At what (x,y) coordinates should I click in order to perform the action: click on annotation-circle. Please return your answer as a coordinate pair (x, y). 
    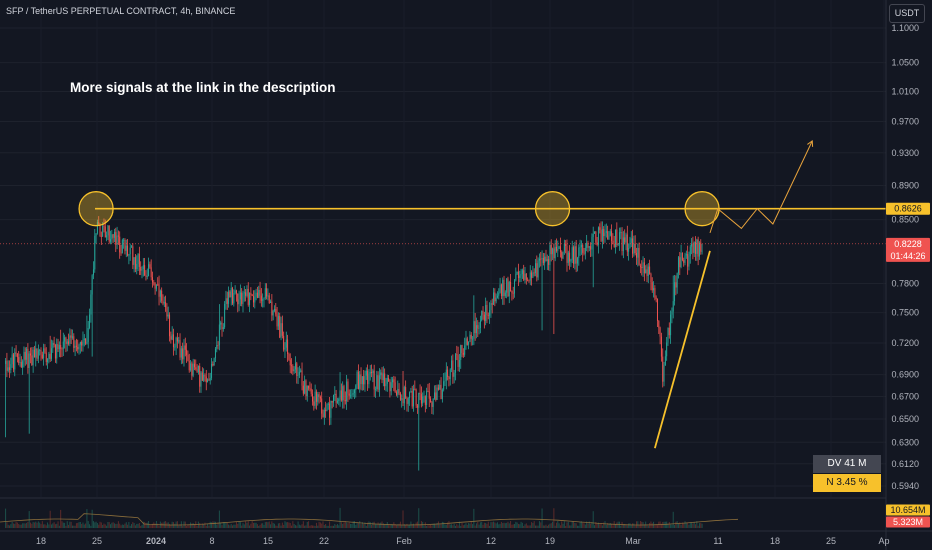
    Looking at the image, I should click on (702, 209).